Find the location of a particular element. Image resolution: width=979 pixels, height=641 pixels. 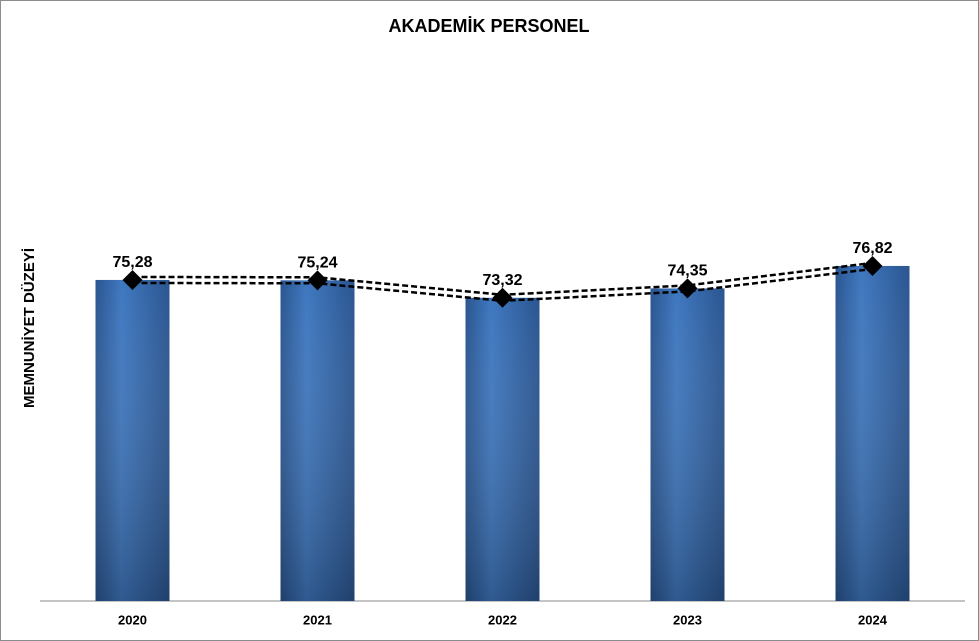

y-axis-label: MEMNUNİYET DÜZEYİ is located at coordinates (29, 328).